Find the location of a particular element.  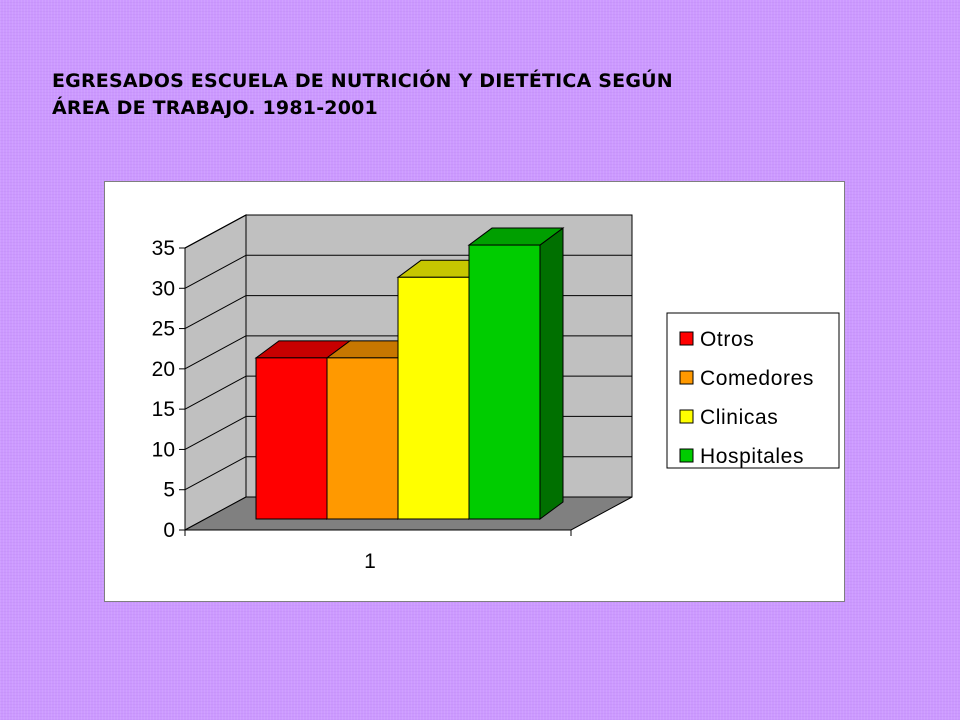

y-tick-label: 30 is located at coordinates (163, 288).